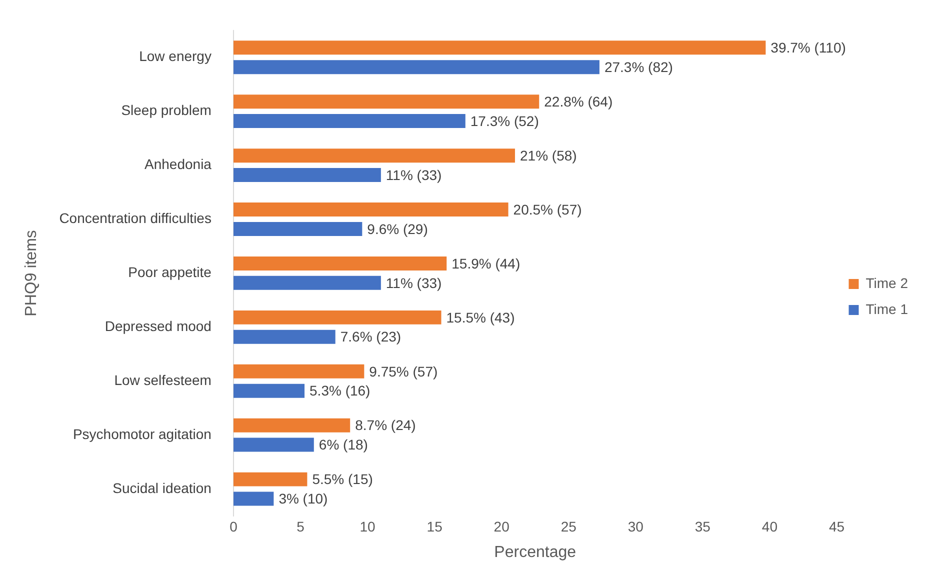  I want to click on x-tick-label: 0, so click(234, 526).